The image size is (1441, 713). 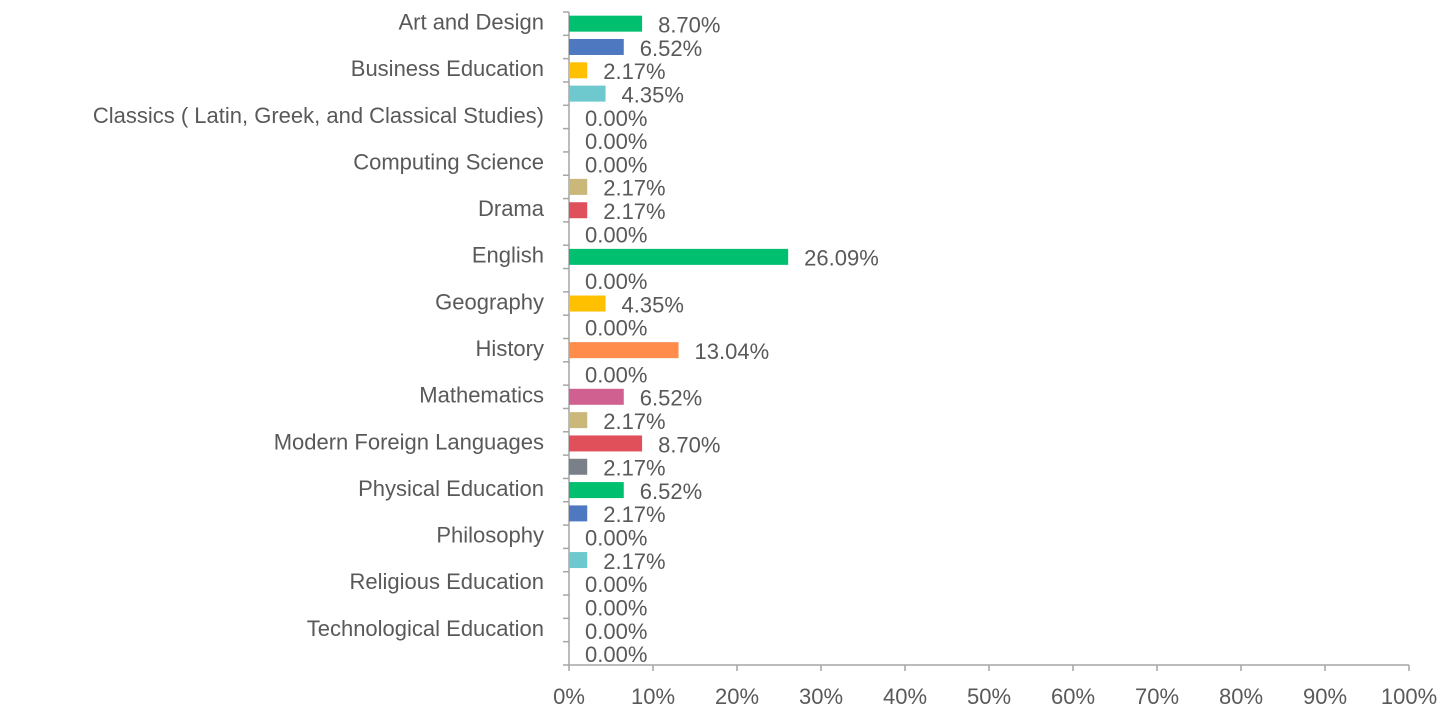 I want to click on value-label: 26.09%, so click(x=841, y=258).